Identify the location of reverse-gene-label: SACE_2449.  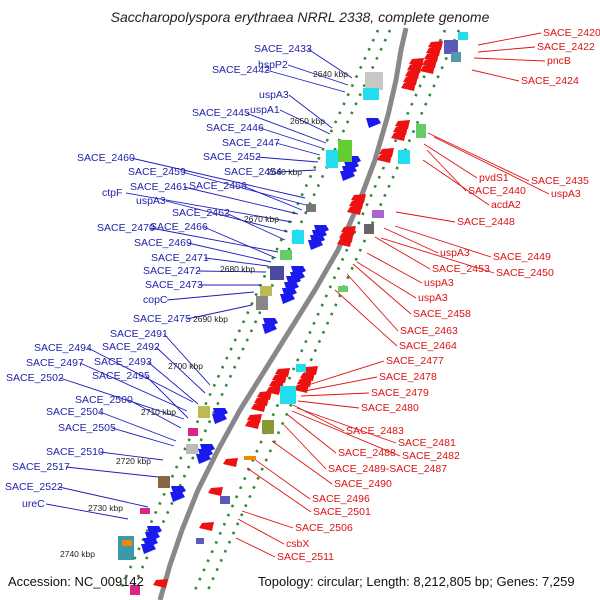
(522, 257).